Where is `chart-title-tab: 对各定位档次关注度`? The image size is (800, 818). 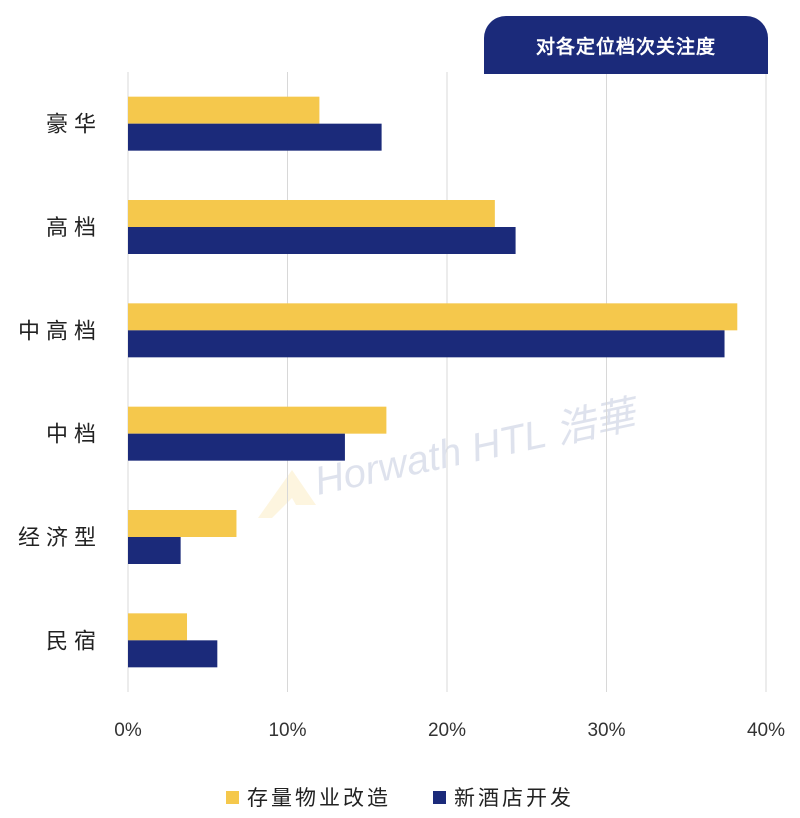 chart-title-tab: 对各定位档次关注度 is located at coordinates (626, 45).